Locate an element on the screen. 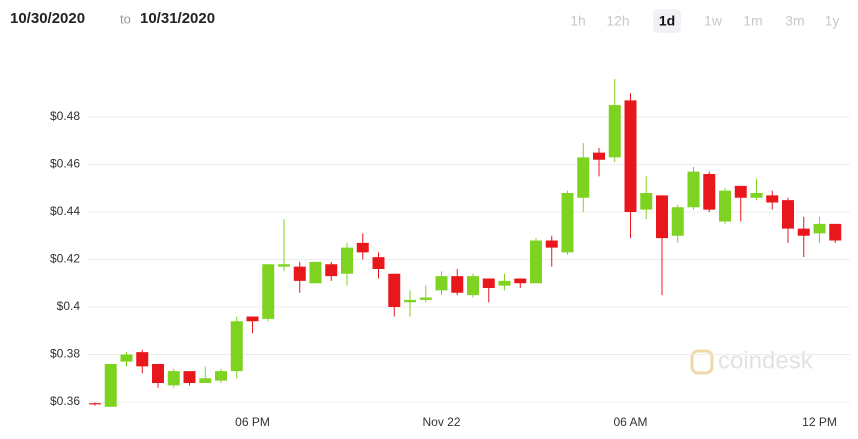 Image resolution: width=858 pixels, height=439 pixels. x-tick-label: 06 AM is located at coordinates (630, 422).